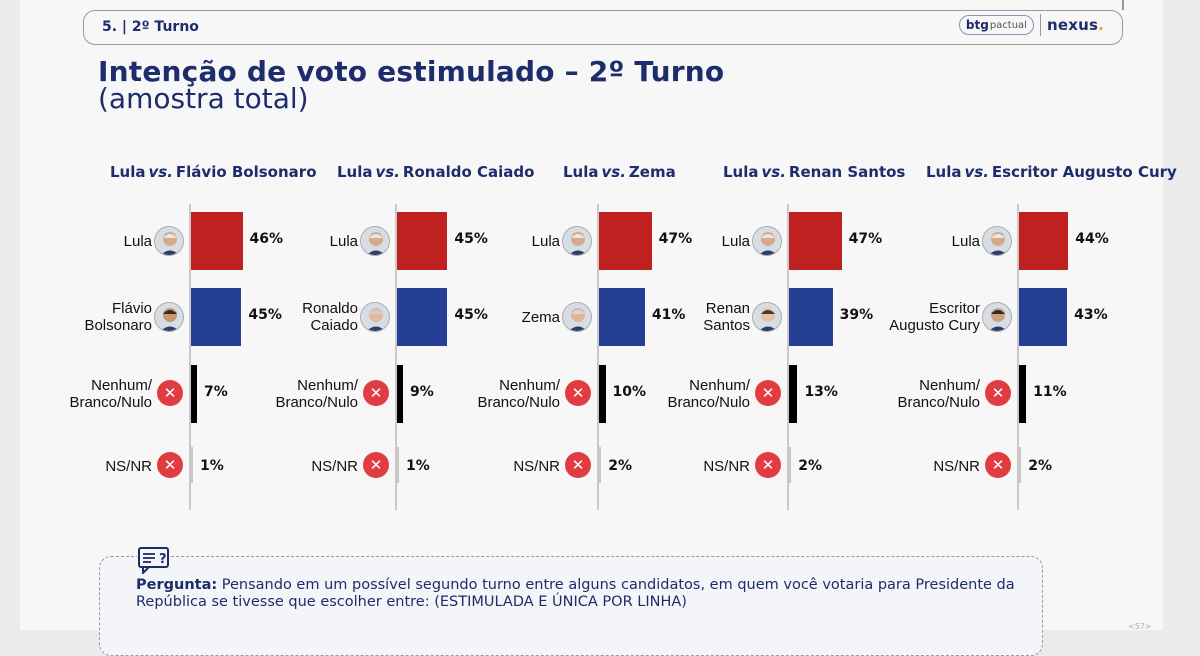 This screenshot has height=656, width=1200. Describe the element at coordinates (246, 172) in the screenshot. I see `panel-title-candidate-b: Flávio Bolsonaro` at that location.